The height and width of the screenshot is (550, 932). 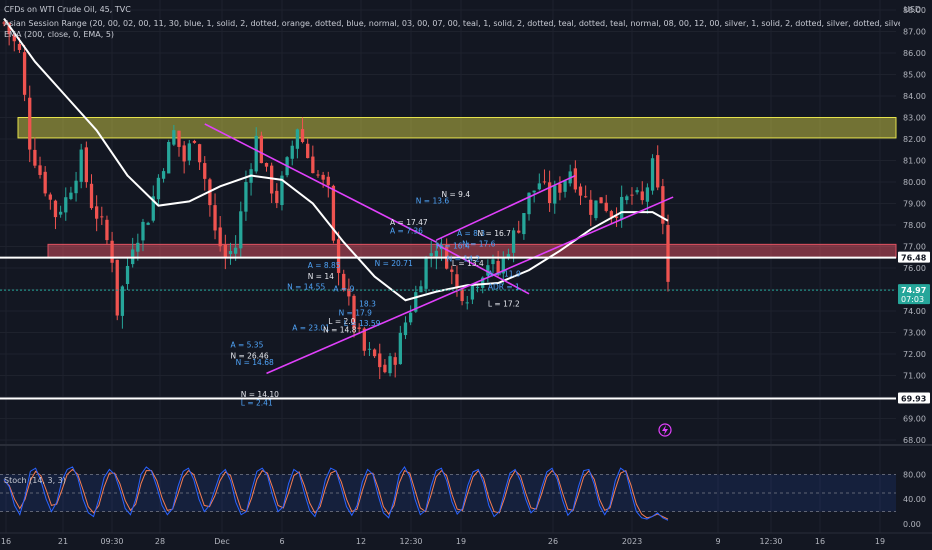 I want to click on indicator-ema: EMA (200, close, 0, EMA, 5), so click(x=59, y=34).